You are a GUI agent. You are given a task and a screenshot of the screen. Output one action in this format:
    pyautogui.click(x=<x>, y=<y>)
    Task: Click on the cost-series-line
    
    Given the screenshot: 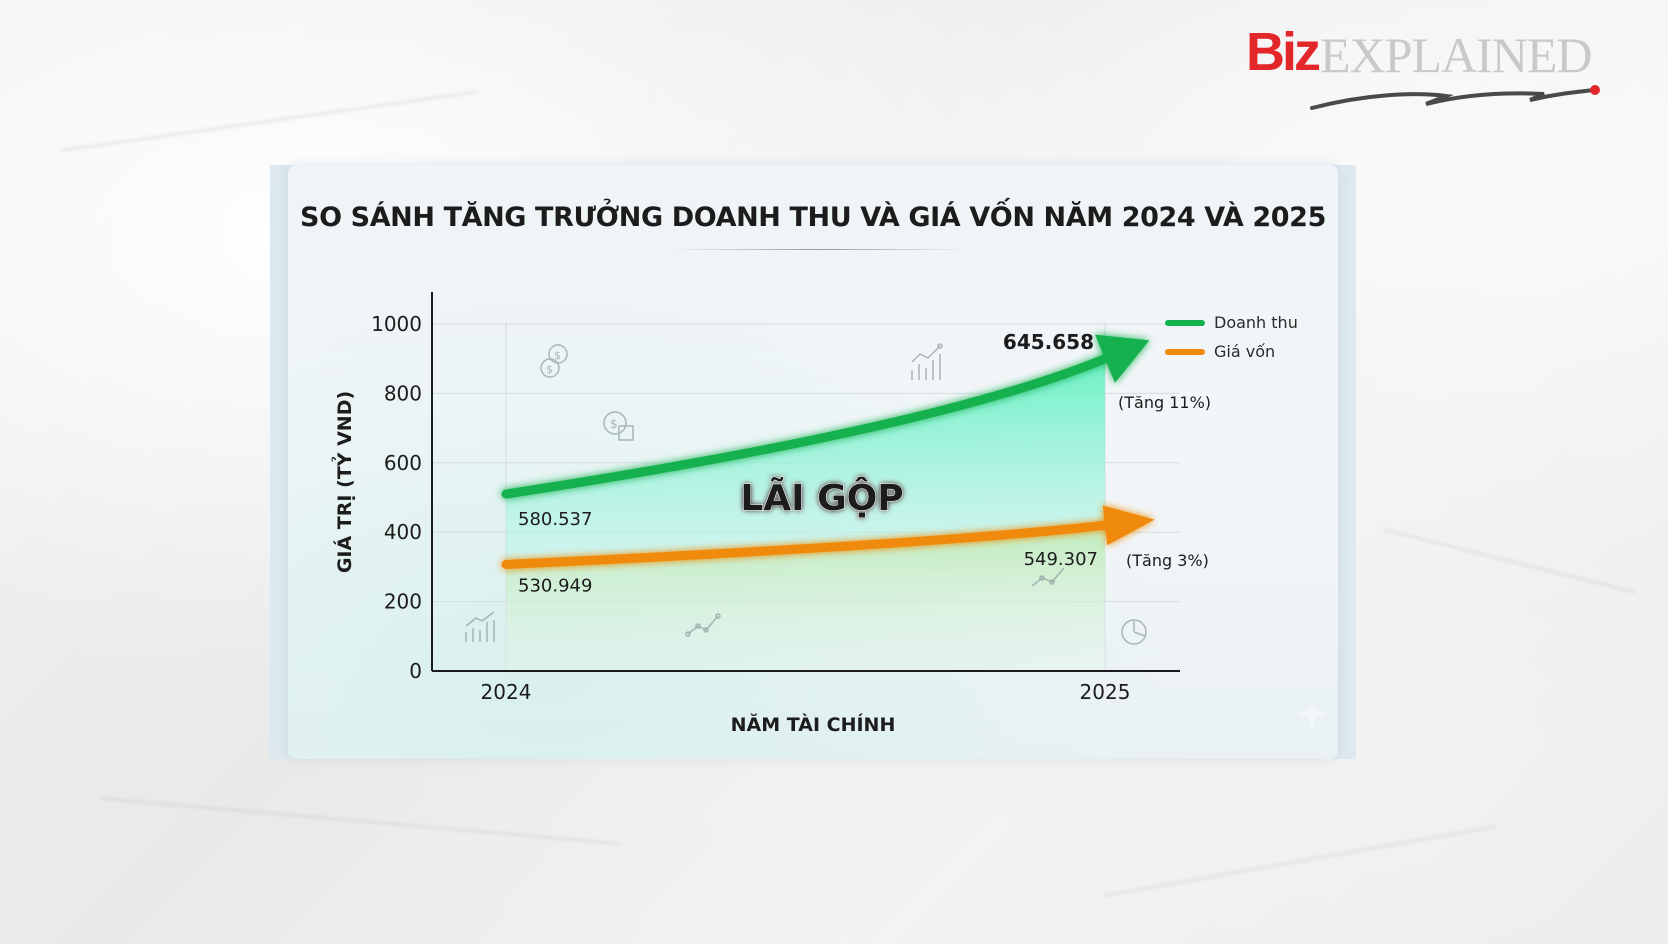 What is the action you would take?
    pyautogui.click(x=805, y=544)
    